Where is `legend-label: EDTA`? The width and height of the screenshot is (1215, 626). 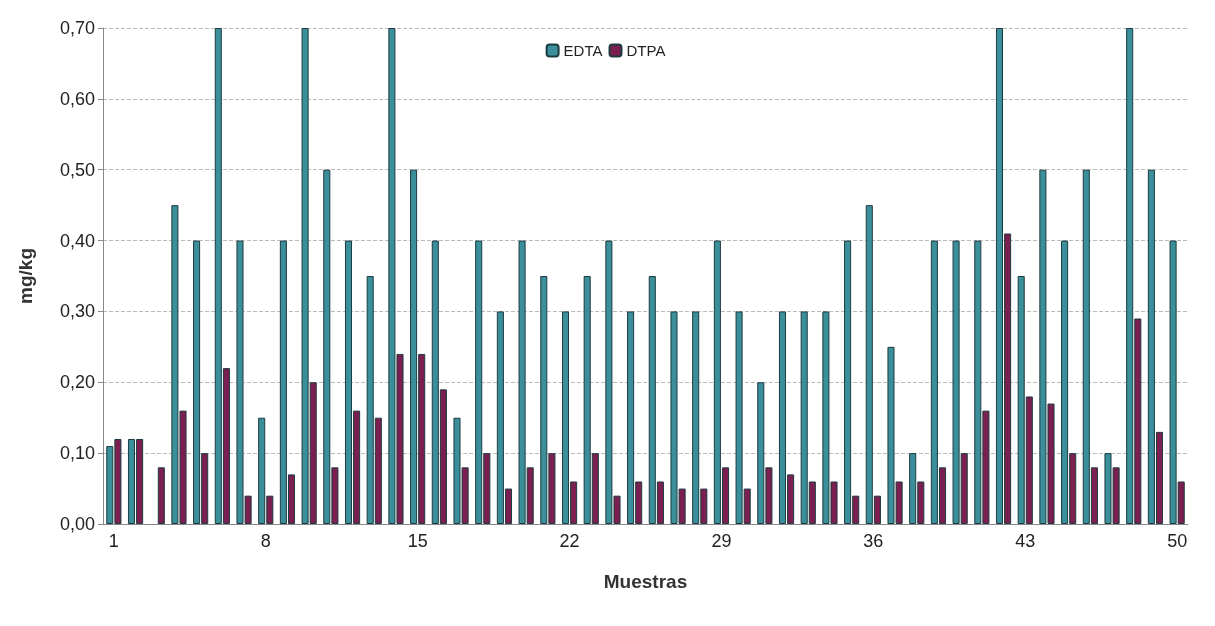 legend-label: EDTA is located at coordinates (583, 50).